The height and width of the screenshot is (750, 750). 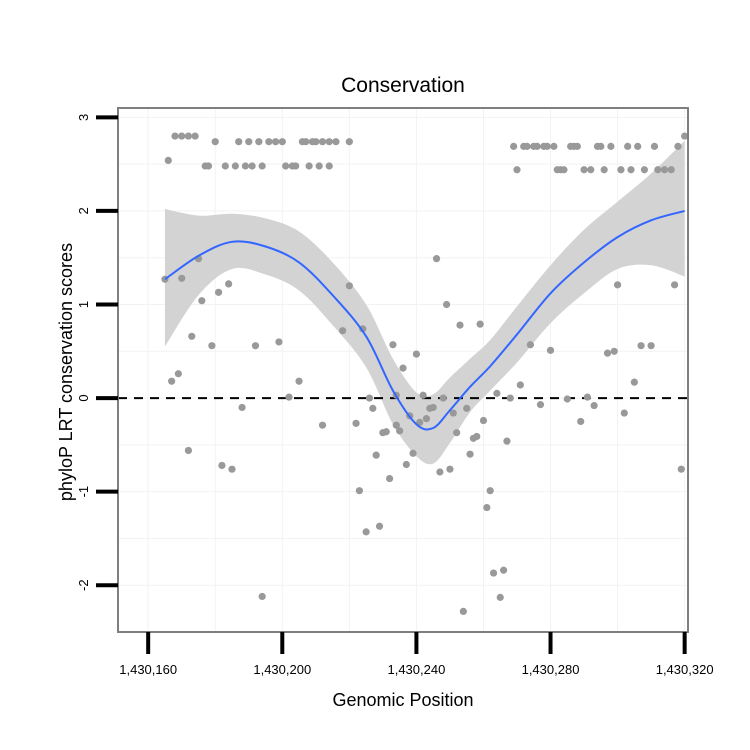 I want to click on x-tick-label: 1,430,240, so click(x=416, y=669).